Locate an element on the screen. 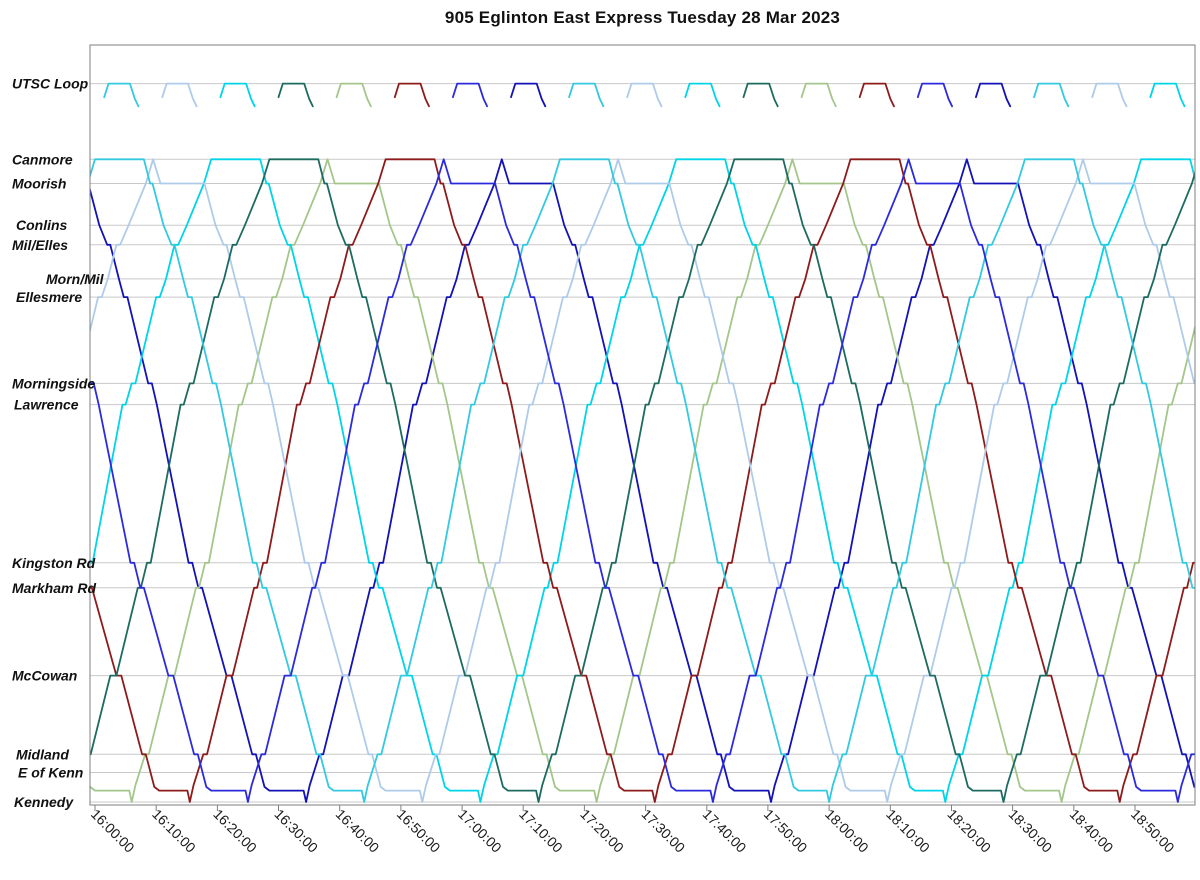 The width and height of the screenshot is (1200, 880). x-tick-label: 18:10:00 is located at coordinates (908, 831).